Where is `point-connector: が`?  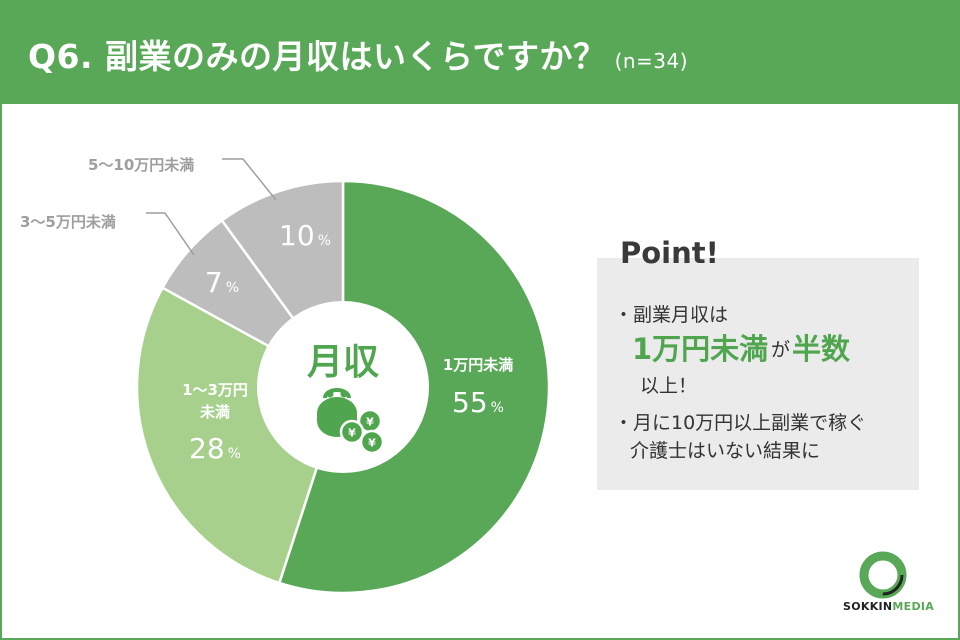
point-connector: が is located at coordinates (781, 350).